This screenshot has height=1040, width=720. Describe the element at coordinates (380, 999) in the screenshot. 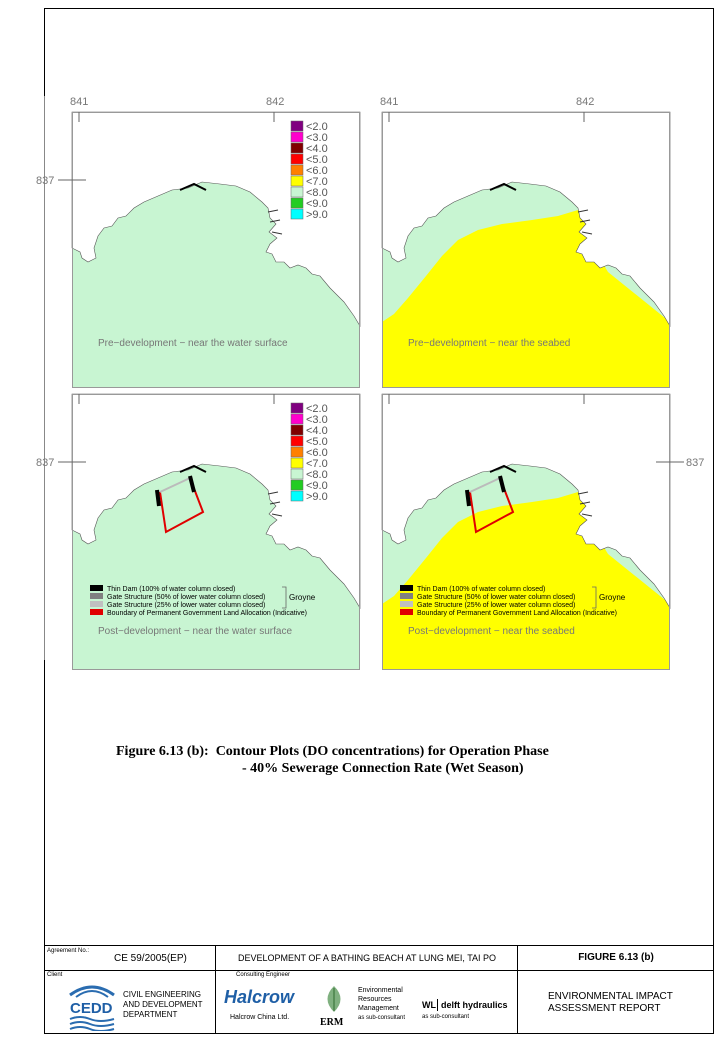

I see `erm-name: Environmental Resources Management` at that location.